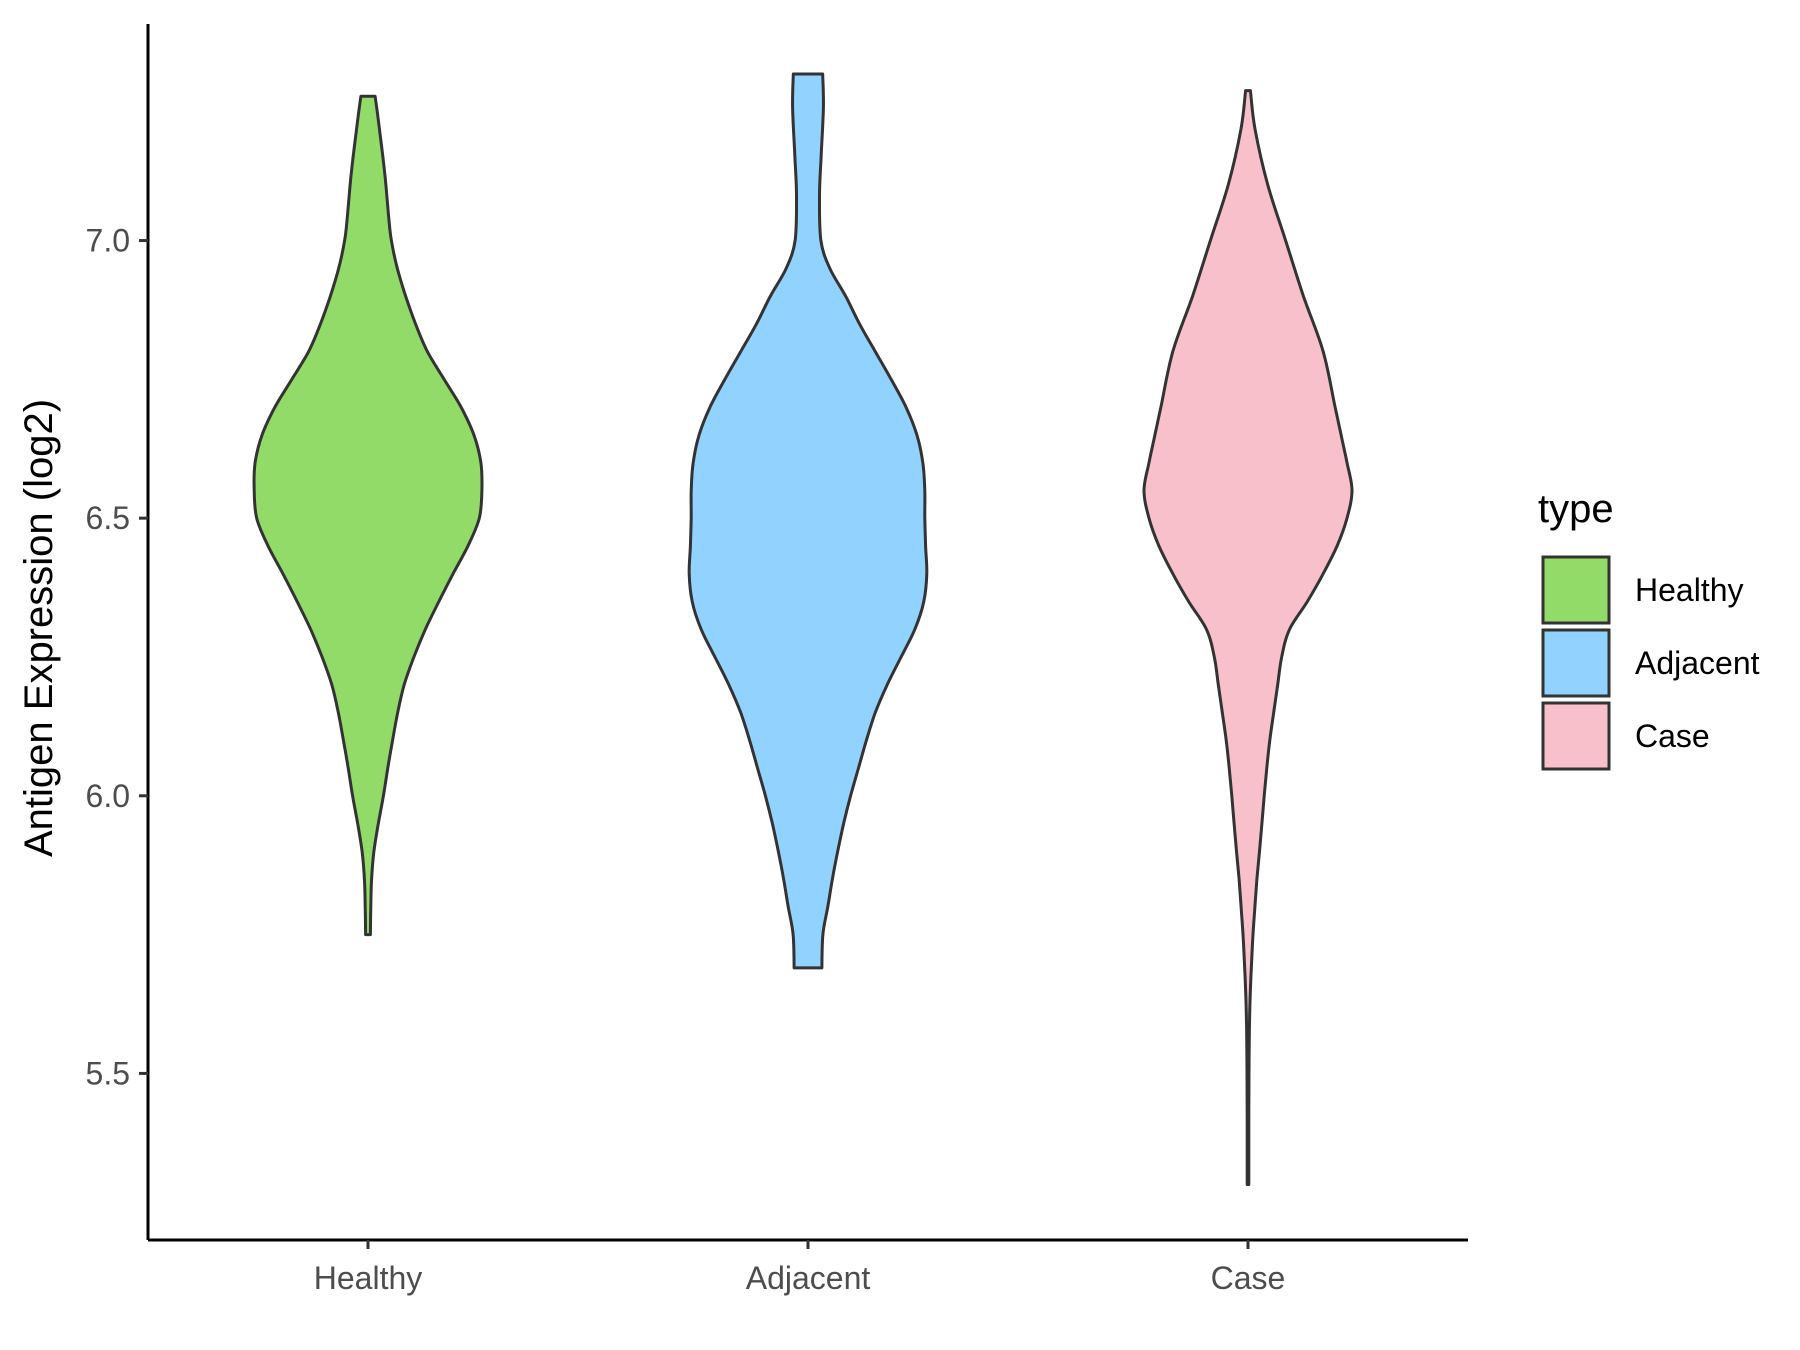  Describe the element at coordinates (1576, 663) in the screenshot. I see `legend-key-adjacent` at that location.